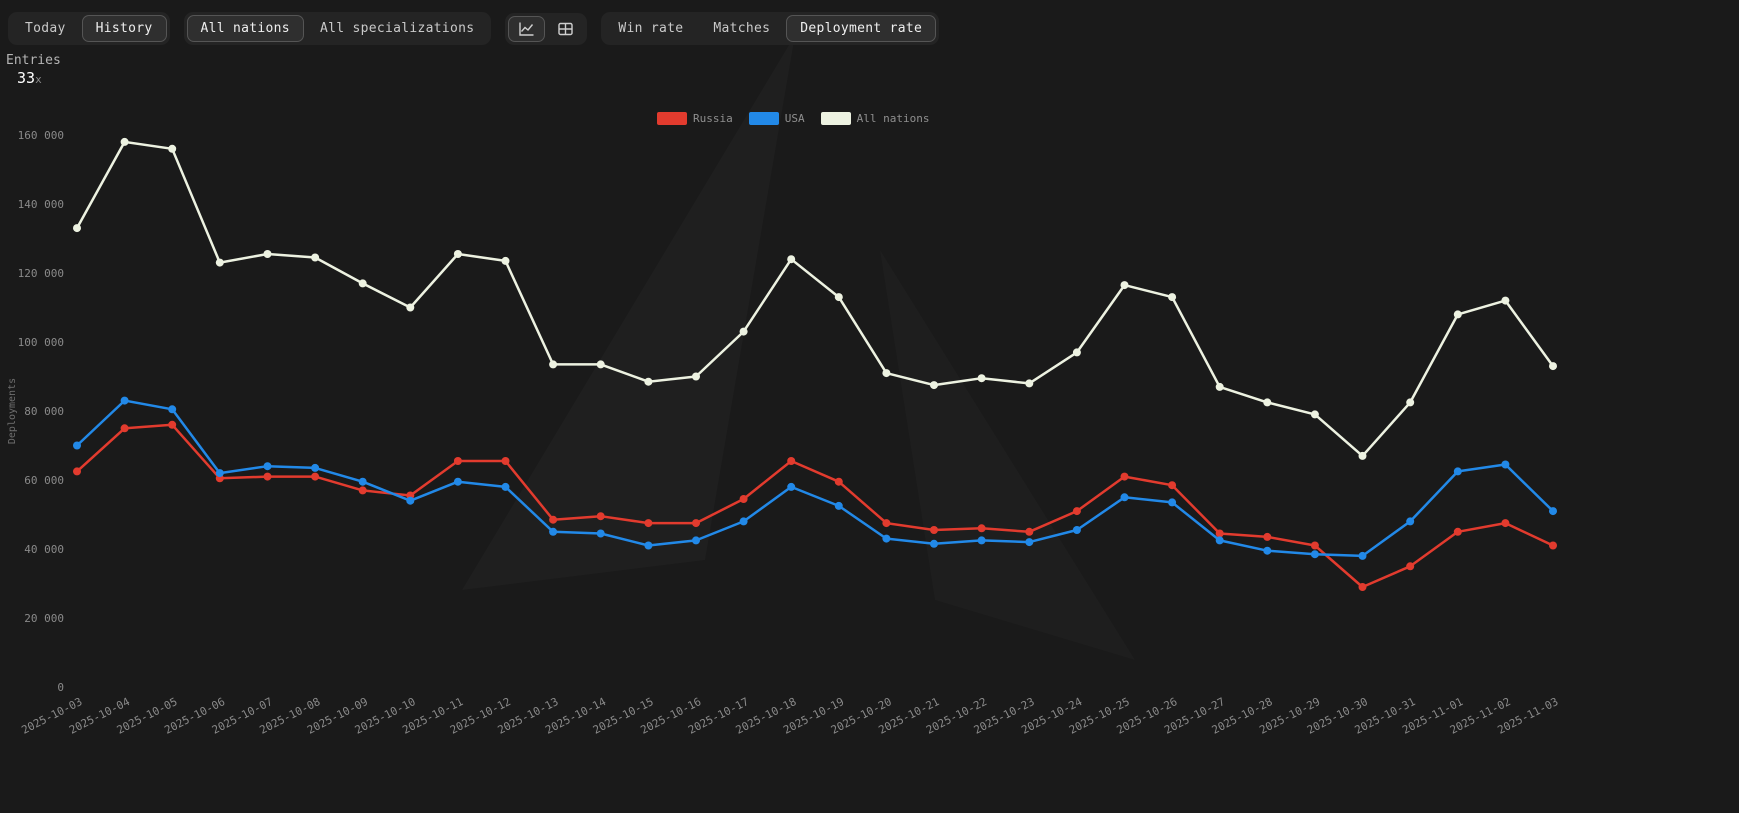  Describe the element at coordinates (741, 28) in the screenshot. I see `toggle-matches: Matches` at that location.